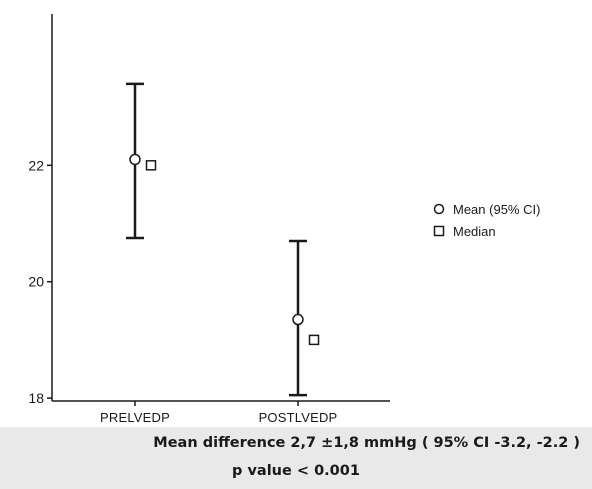  I want to click on y-tick-label: 22, so click(36, 165).